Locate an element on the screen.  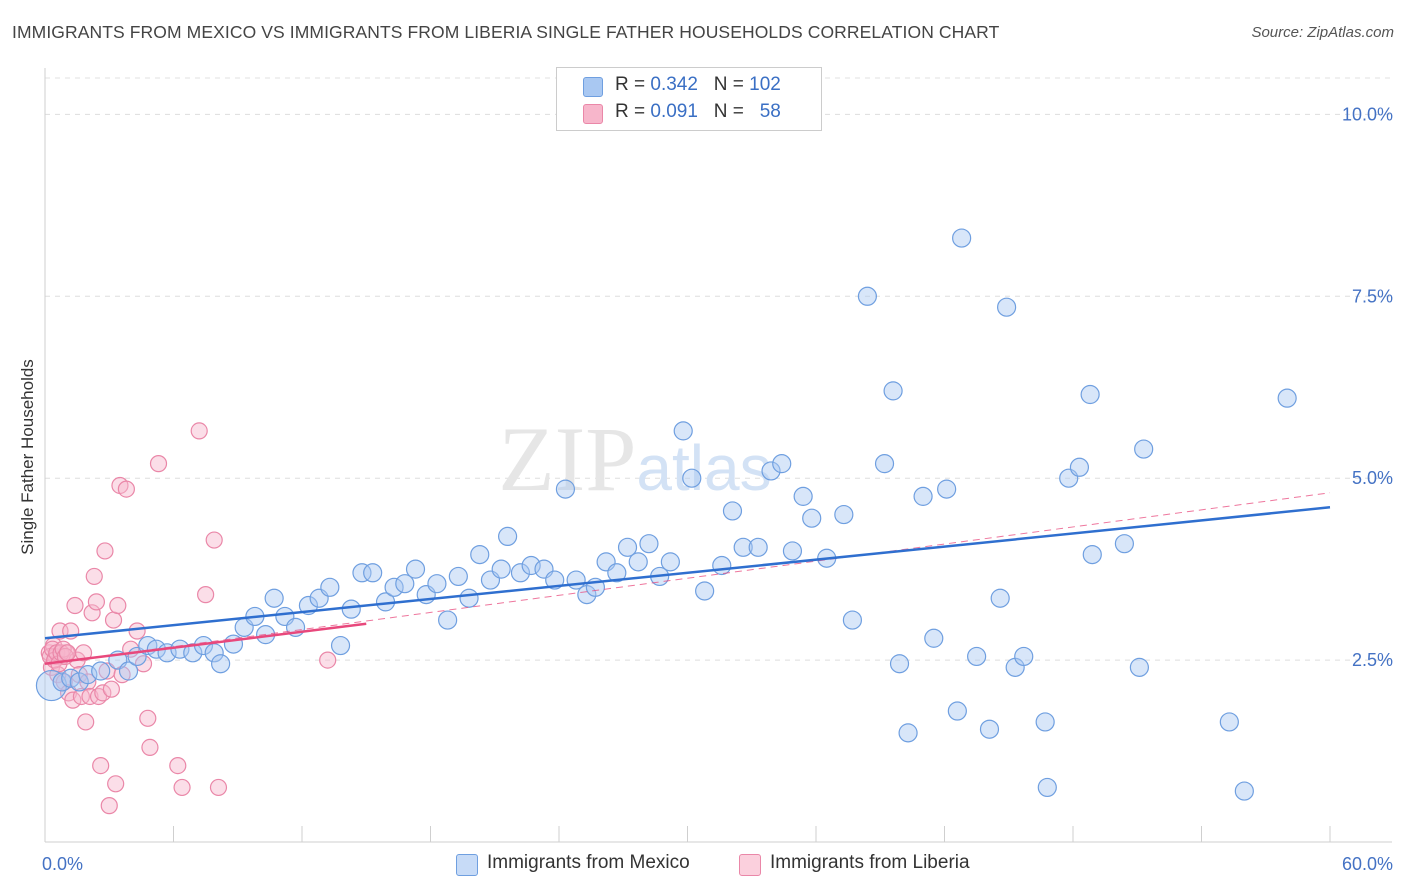
n-value-mexico: 102 is located at coordinates (765, 84).